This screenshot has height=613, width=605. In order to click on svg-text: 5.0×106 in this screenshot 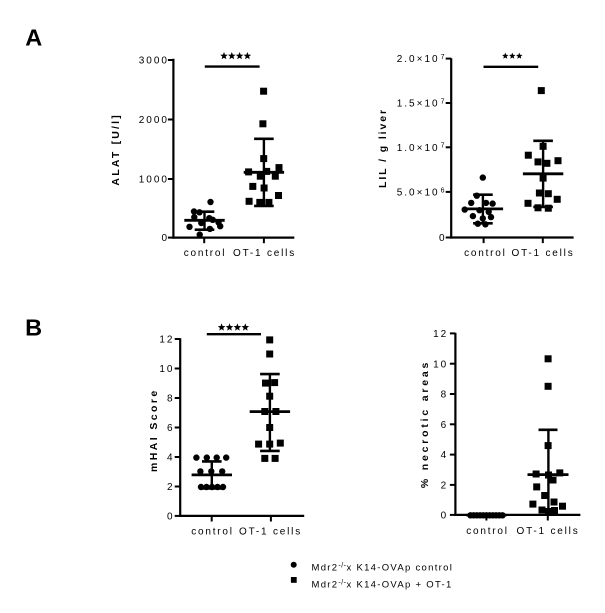, I will do `click(422, 192)`.